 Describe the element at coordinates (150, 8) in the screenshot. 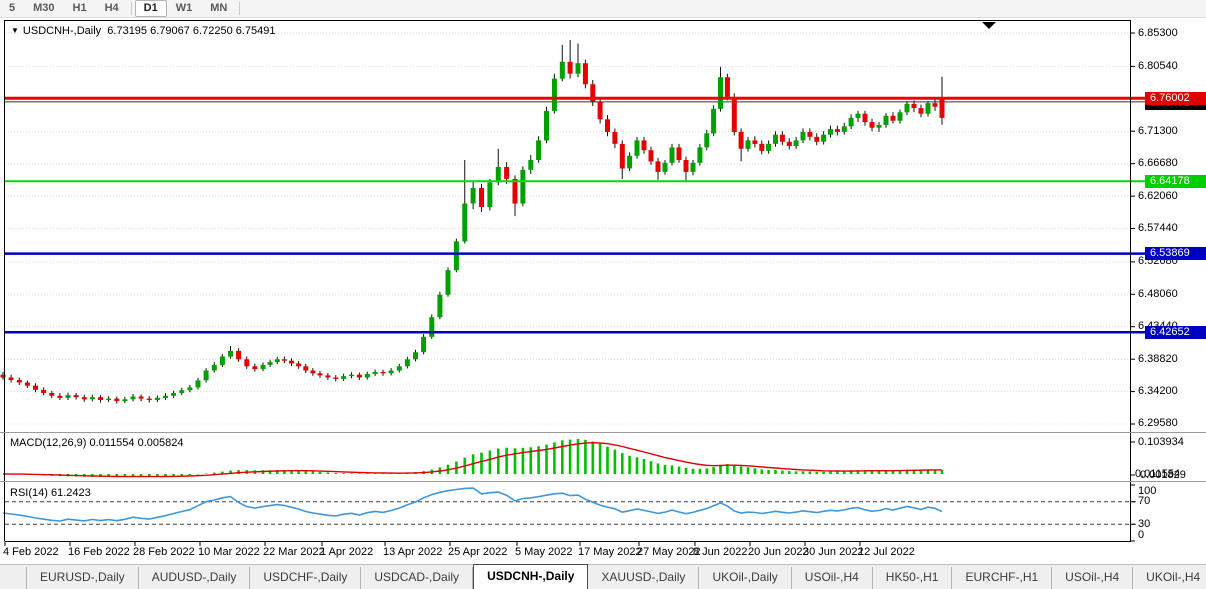

I see `timeframe-button-d1: D1` at that location.